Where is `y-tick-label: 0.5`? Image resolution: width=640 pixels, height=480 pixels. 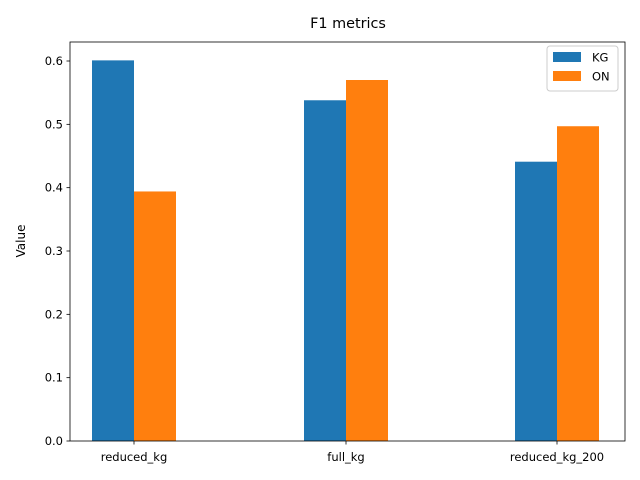 y-tick-label: 0.5 is located at coordinates (54, 124).